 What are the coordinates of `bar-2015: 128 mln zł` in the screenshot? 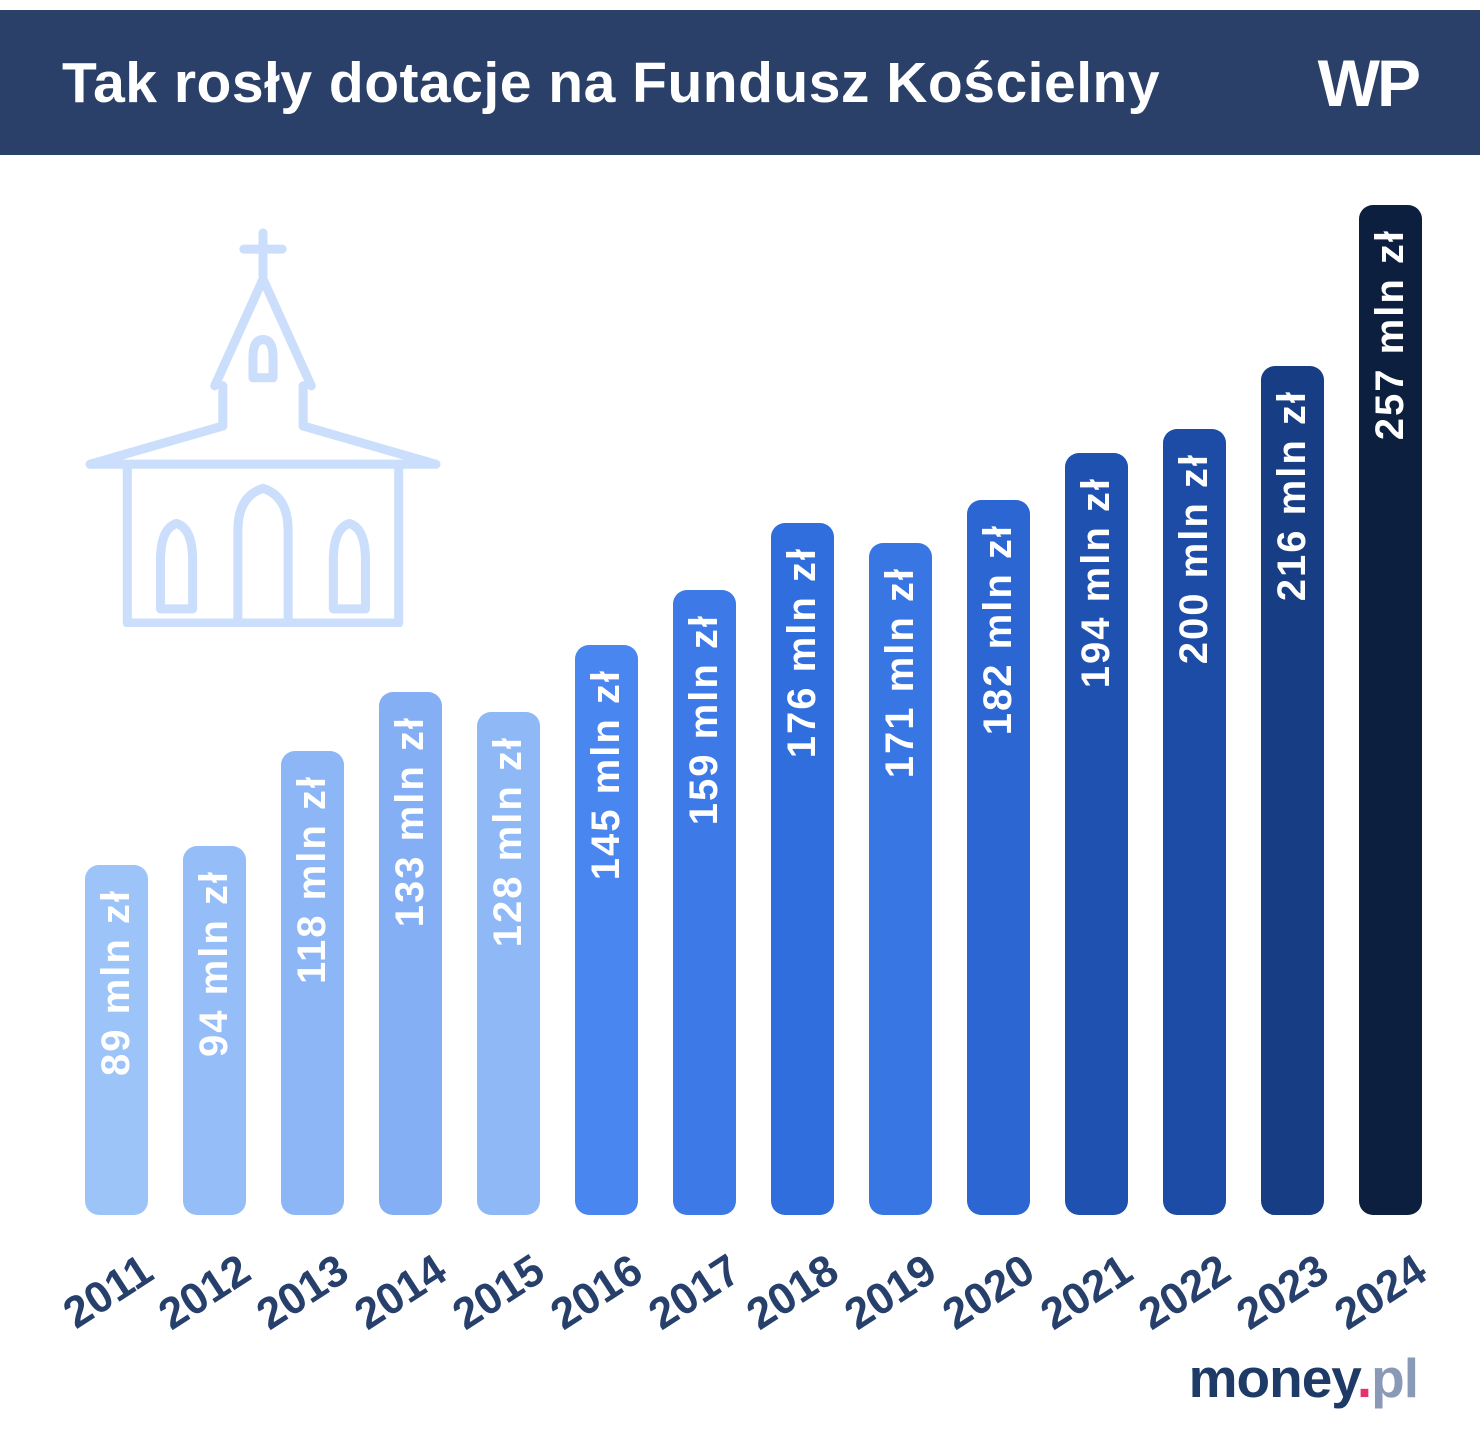 It's located at (508, 963).